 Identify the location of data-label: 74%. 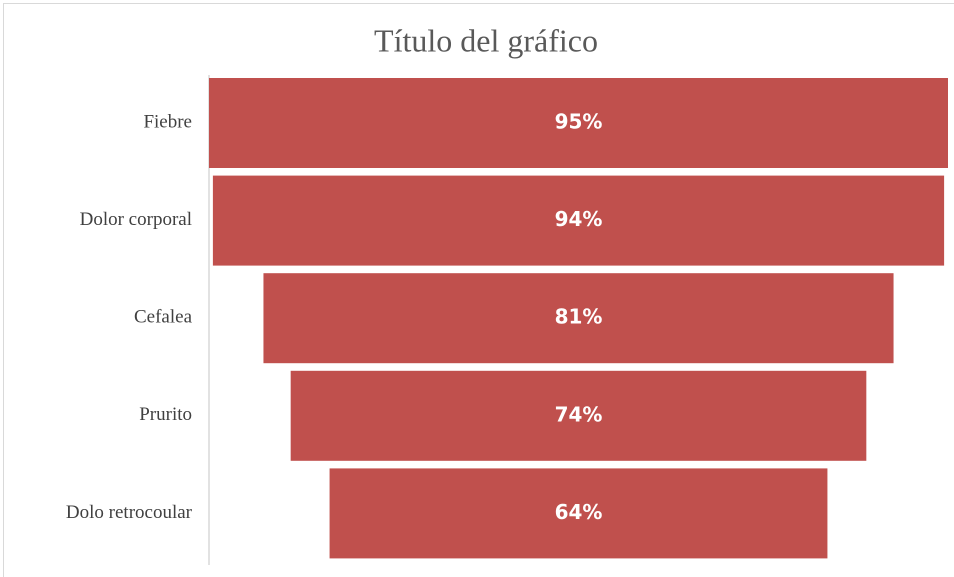
(579, 414).